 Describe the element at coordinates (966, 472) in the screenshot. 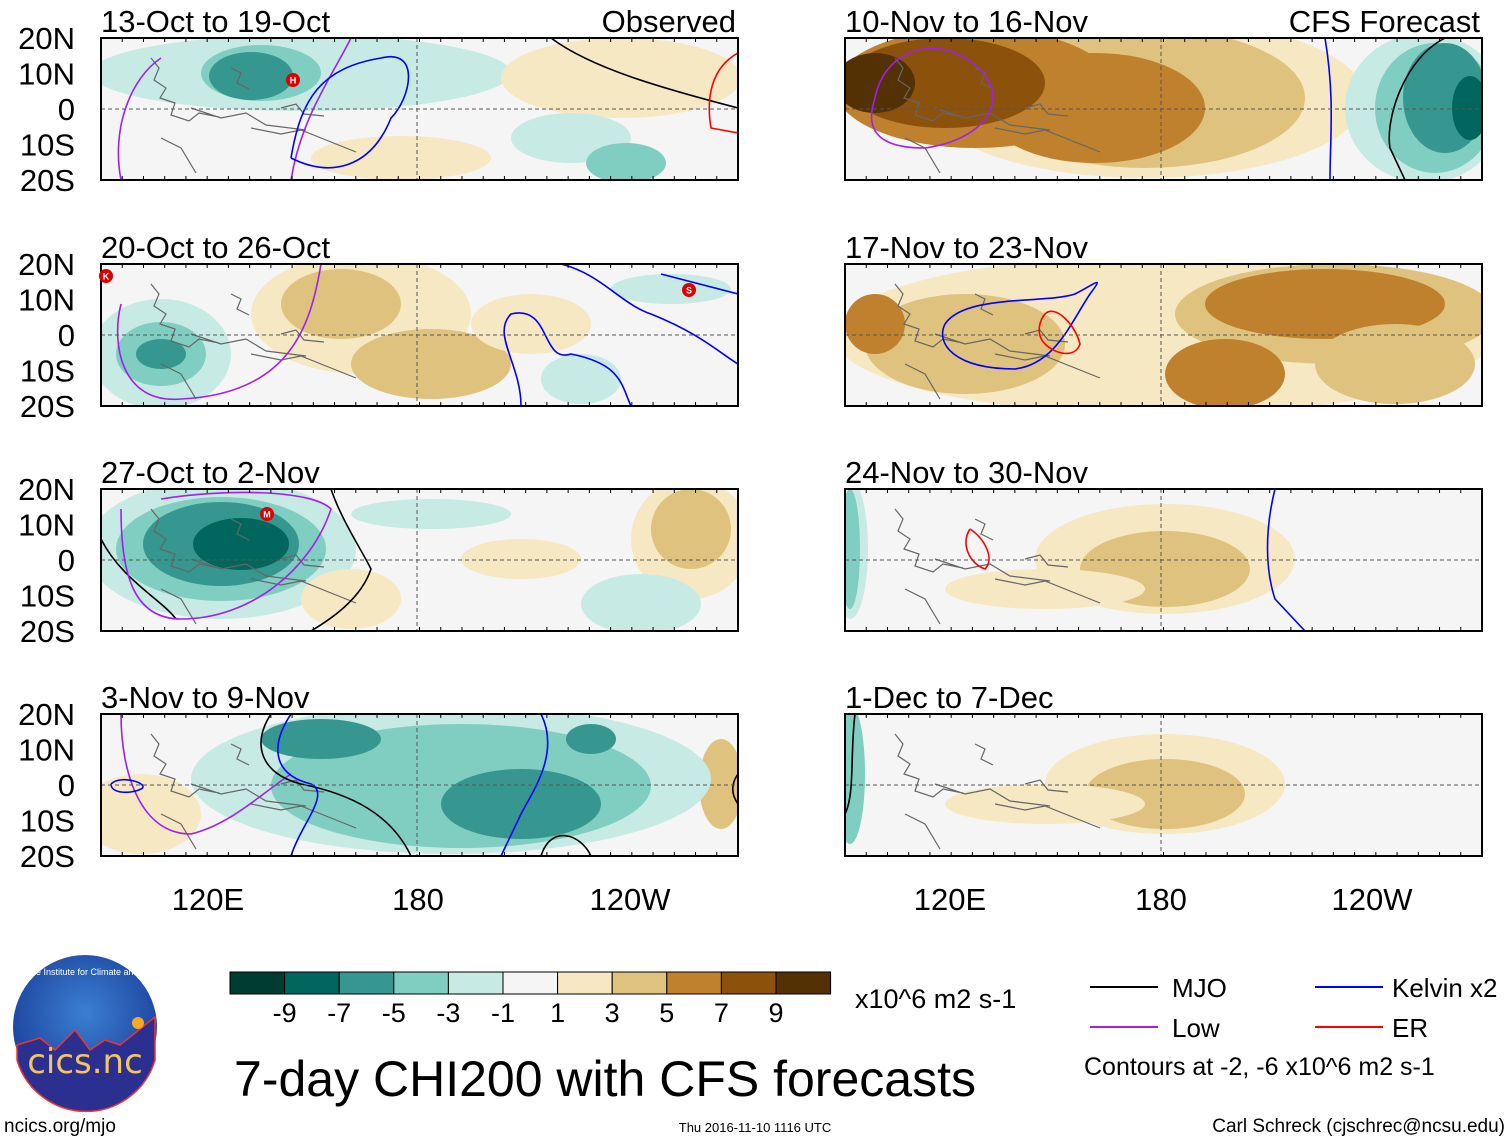

I see `panel-title: 24-Nov to 30-Nov` at that location.